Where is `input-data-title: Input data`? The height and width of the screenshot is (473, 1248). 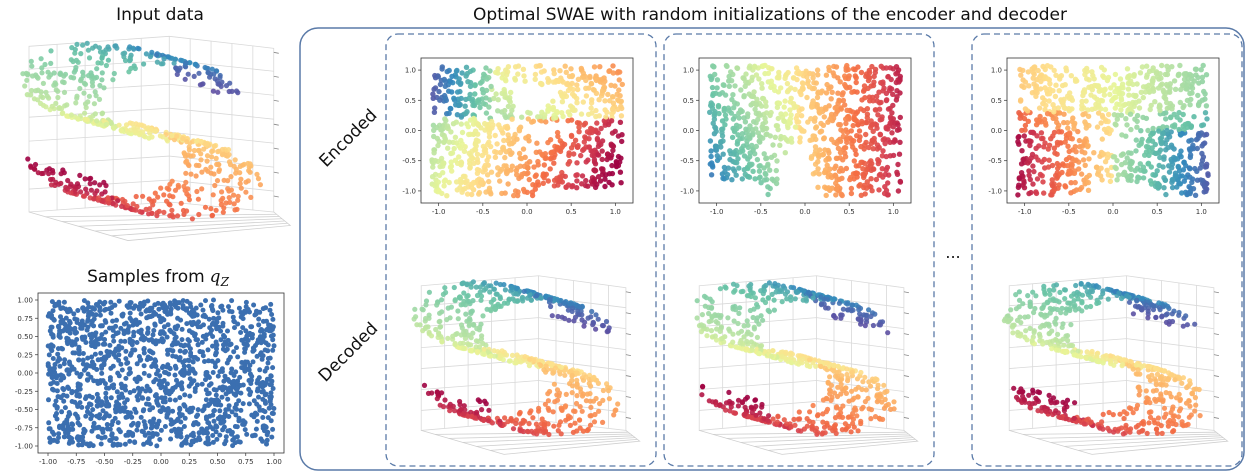 input-data-title: Input data is located at coordinates (160, 15).